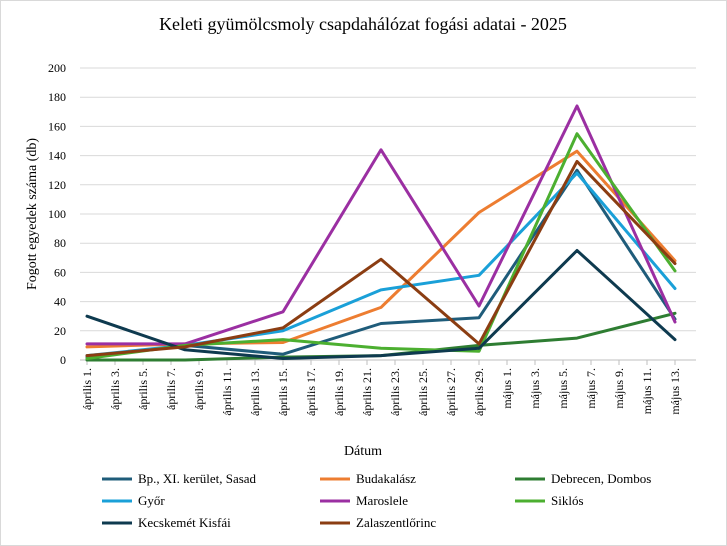  I want to click on y-tick-label: 60, so click(60, 272).